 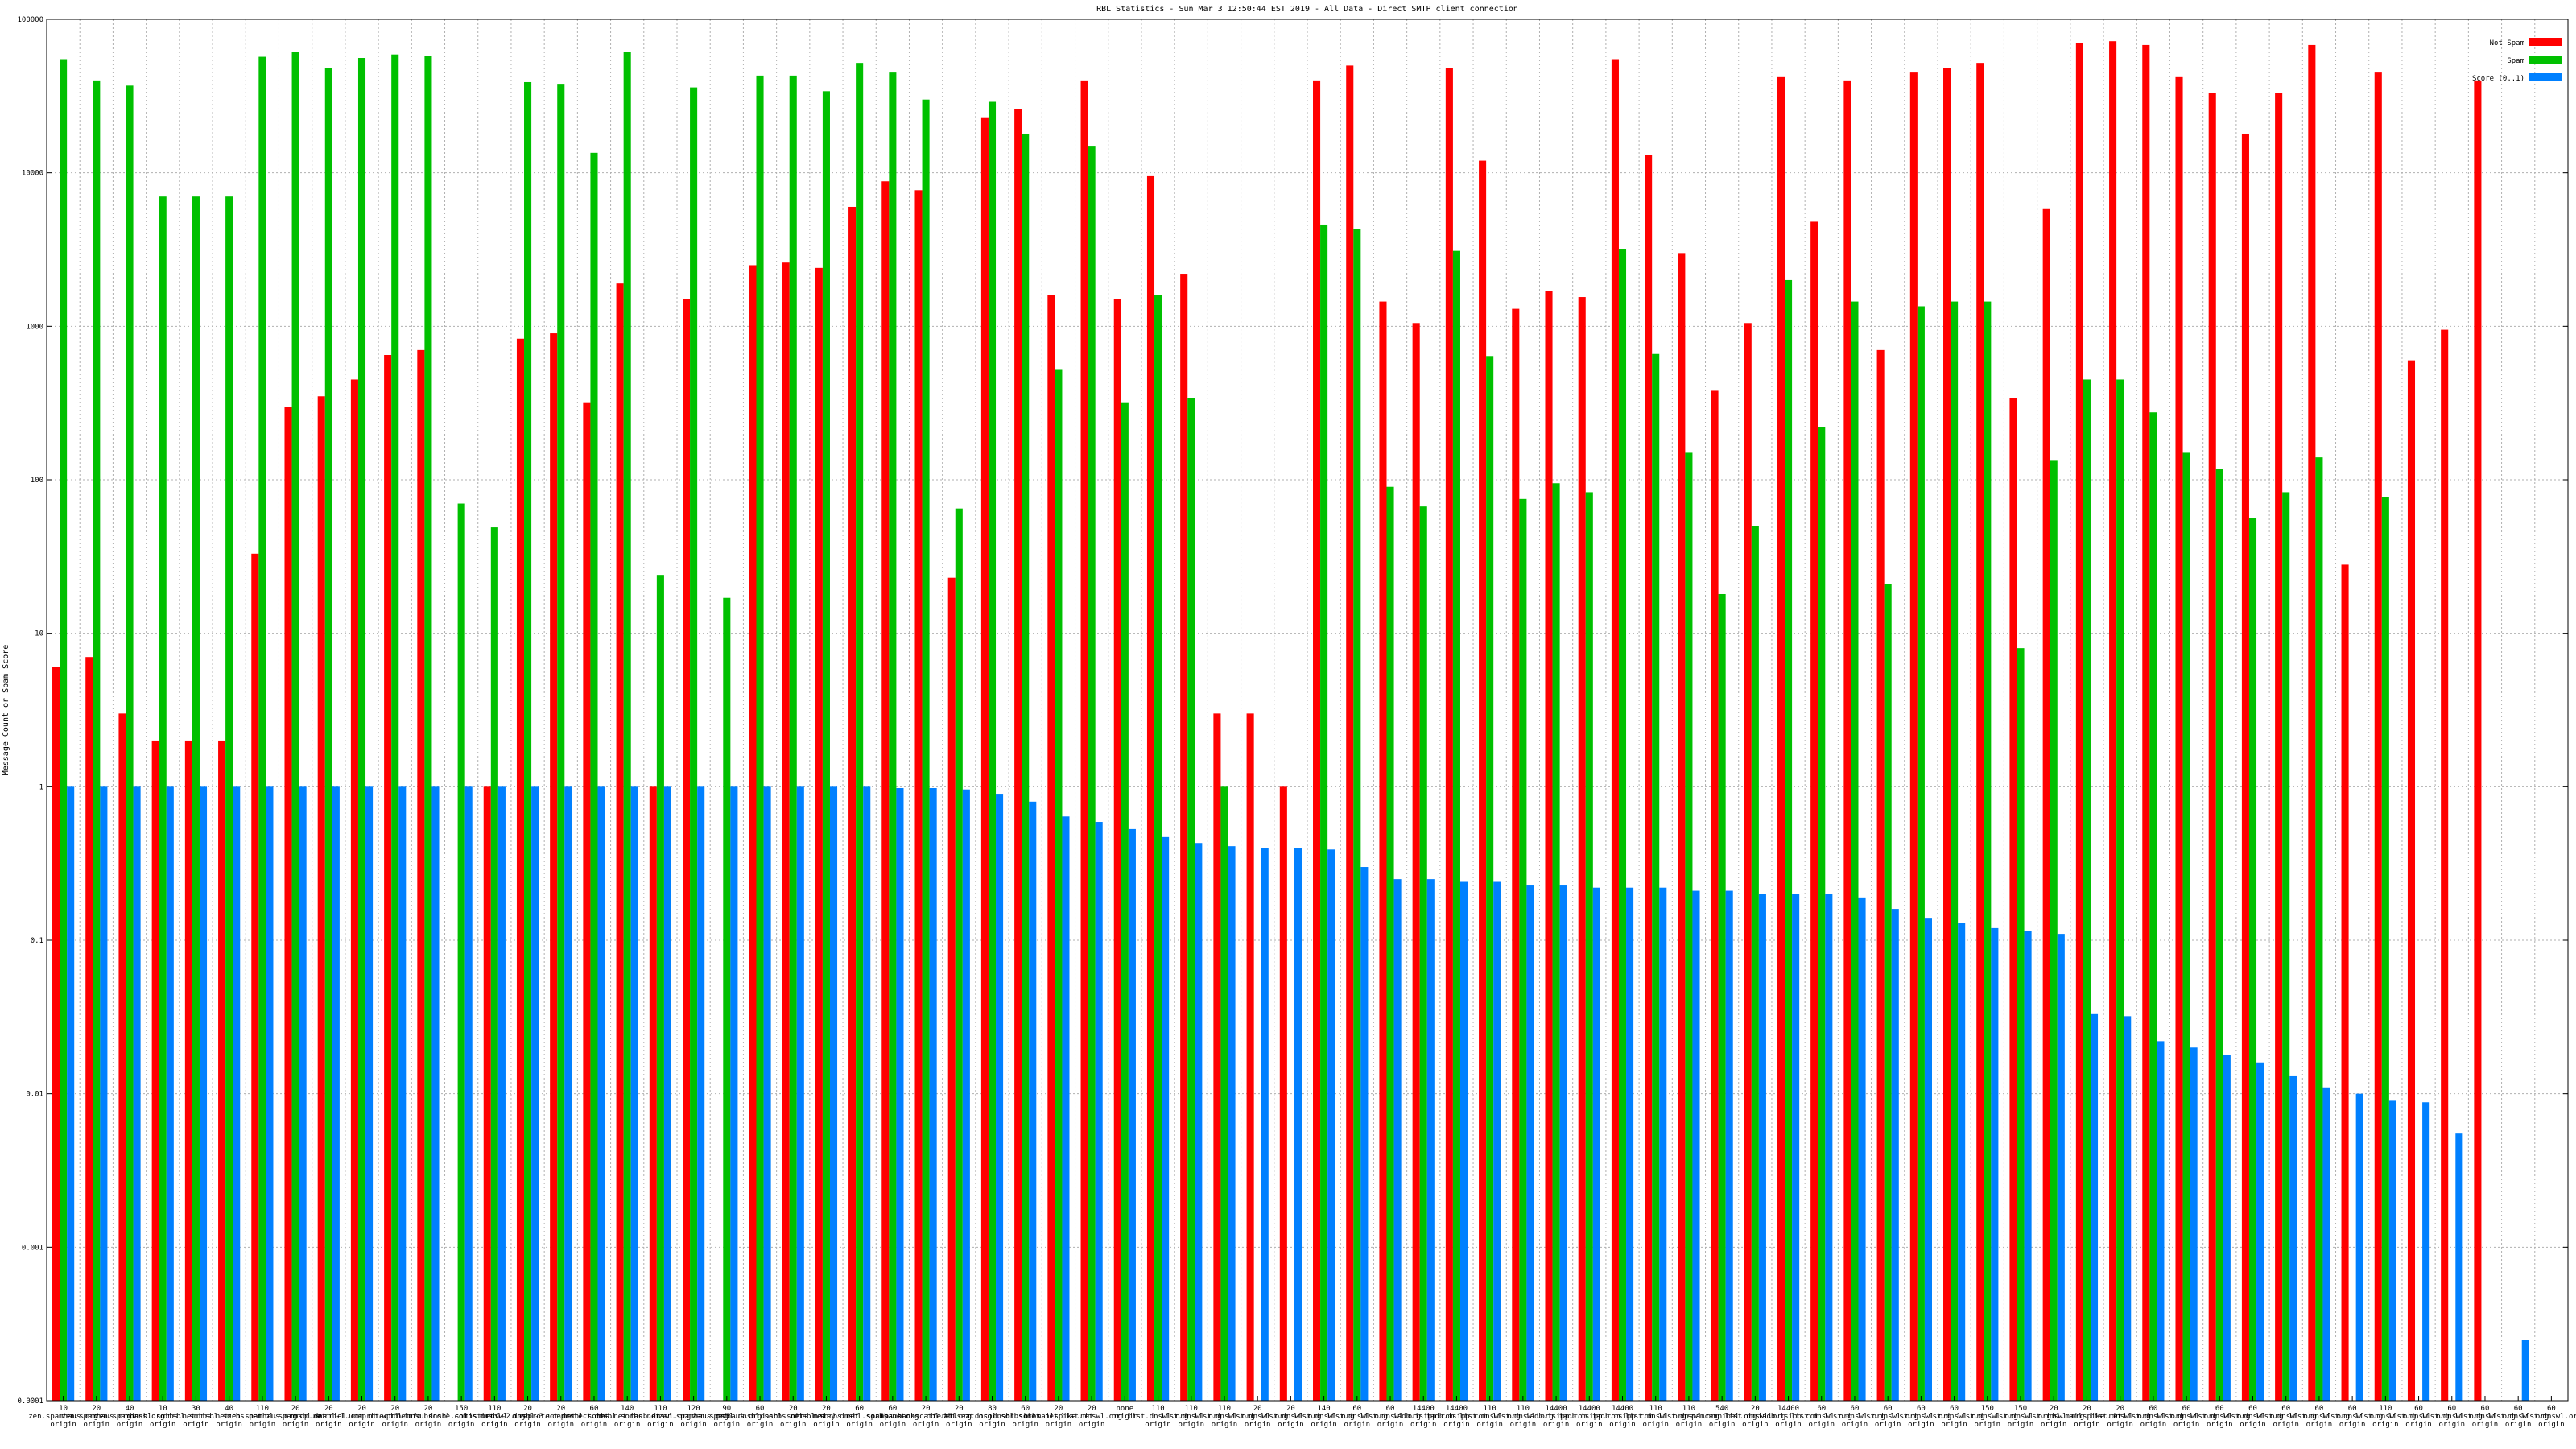 What do you see at coordinates (295, 1417) in the screenshot?
I see `category-label: 20 bl.spamcop.net origin` at bounding box center [295, 1417].